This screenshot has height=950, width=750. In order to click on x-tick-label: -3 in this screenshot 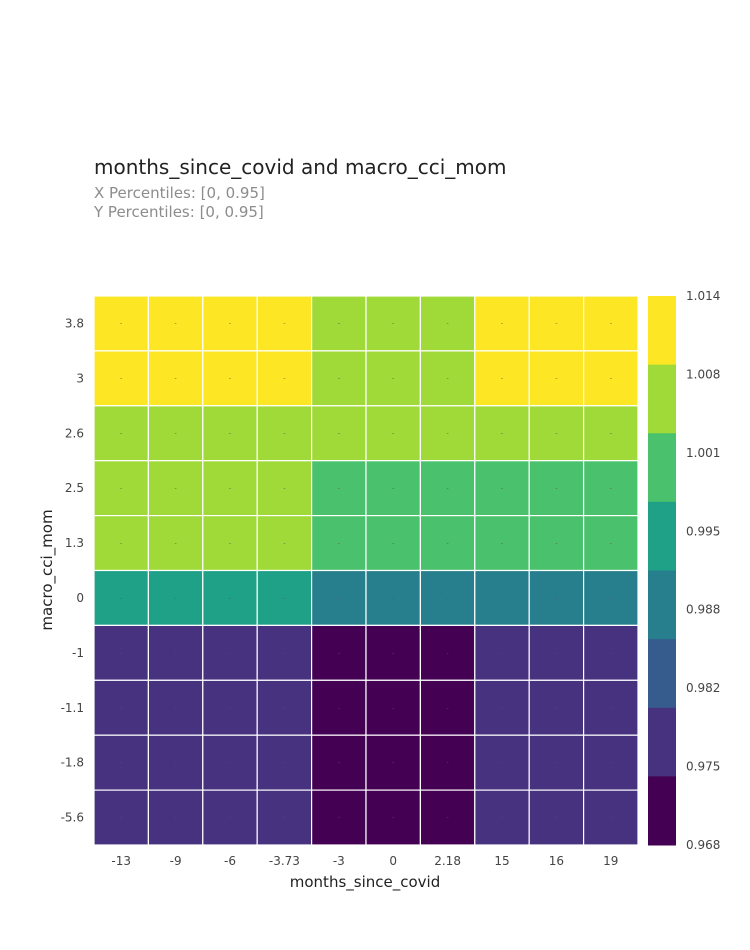, I will do `click(339, 861)`.